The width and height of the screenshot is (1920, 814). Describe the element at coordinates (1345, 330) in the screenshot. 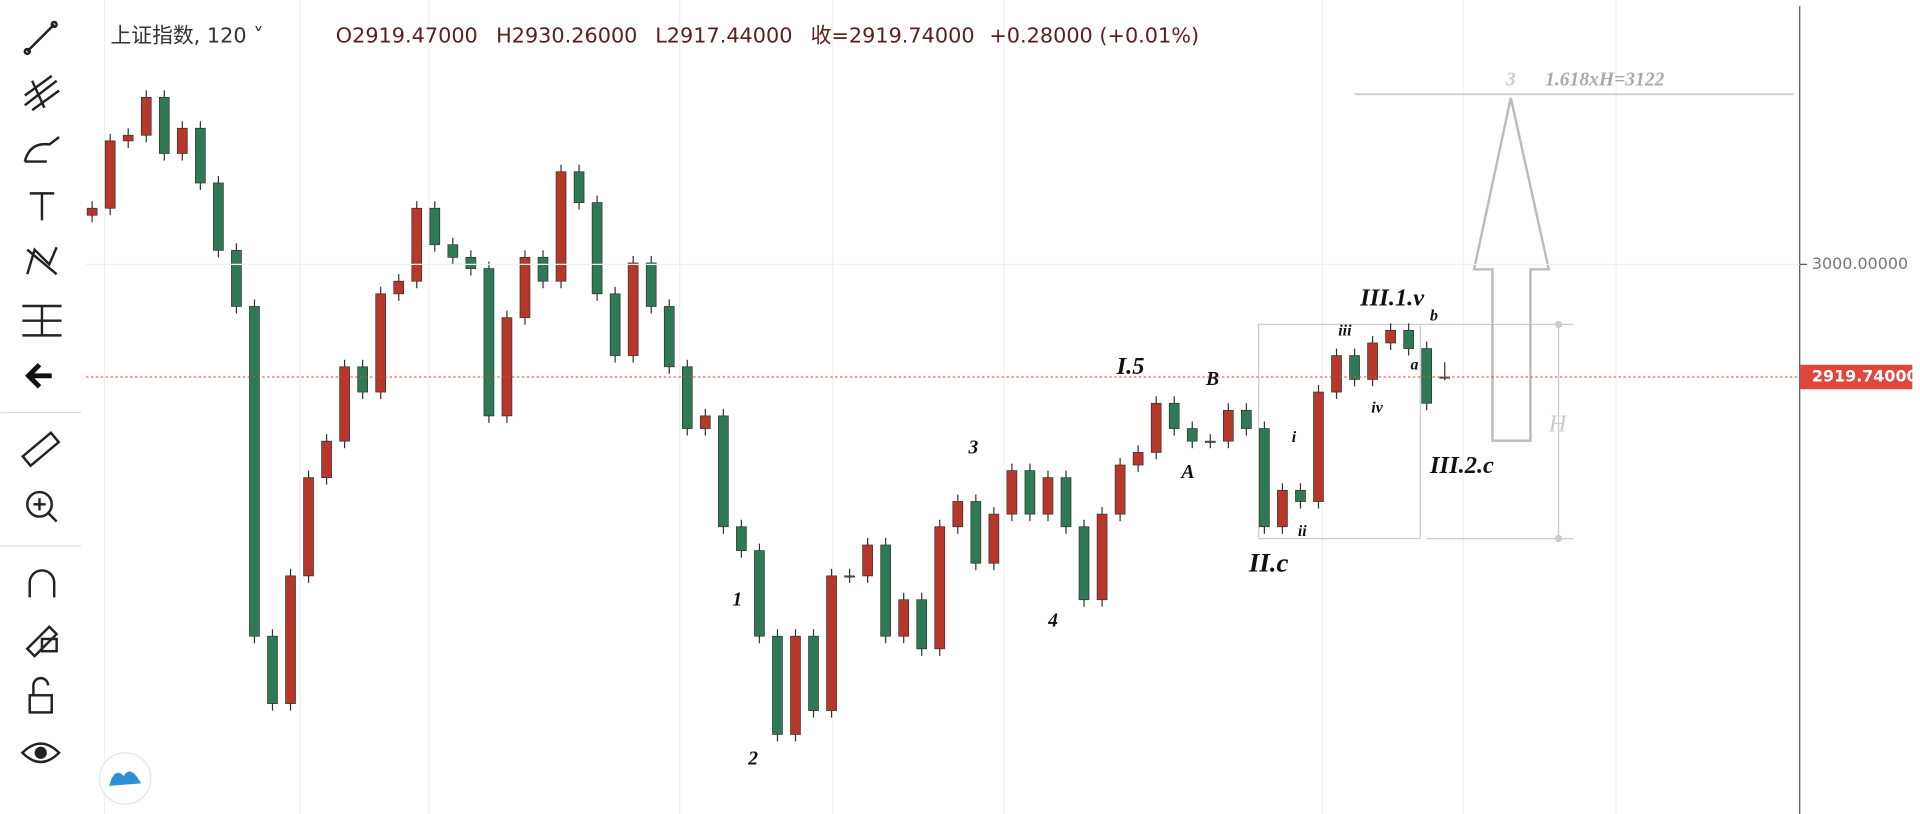

I see `wave-label: iii` at that location.